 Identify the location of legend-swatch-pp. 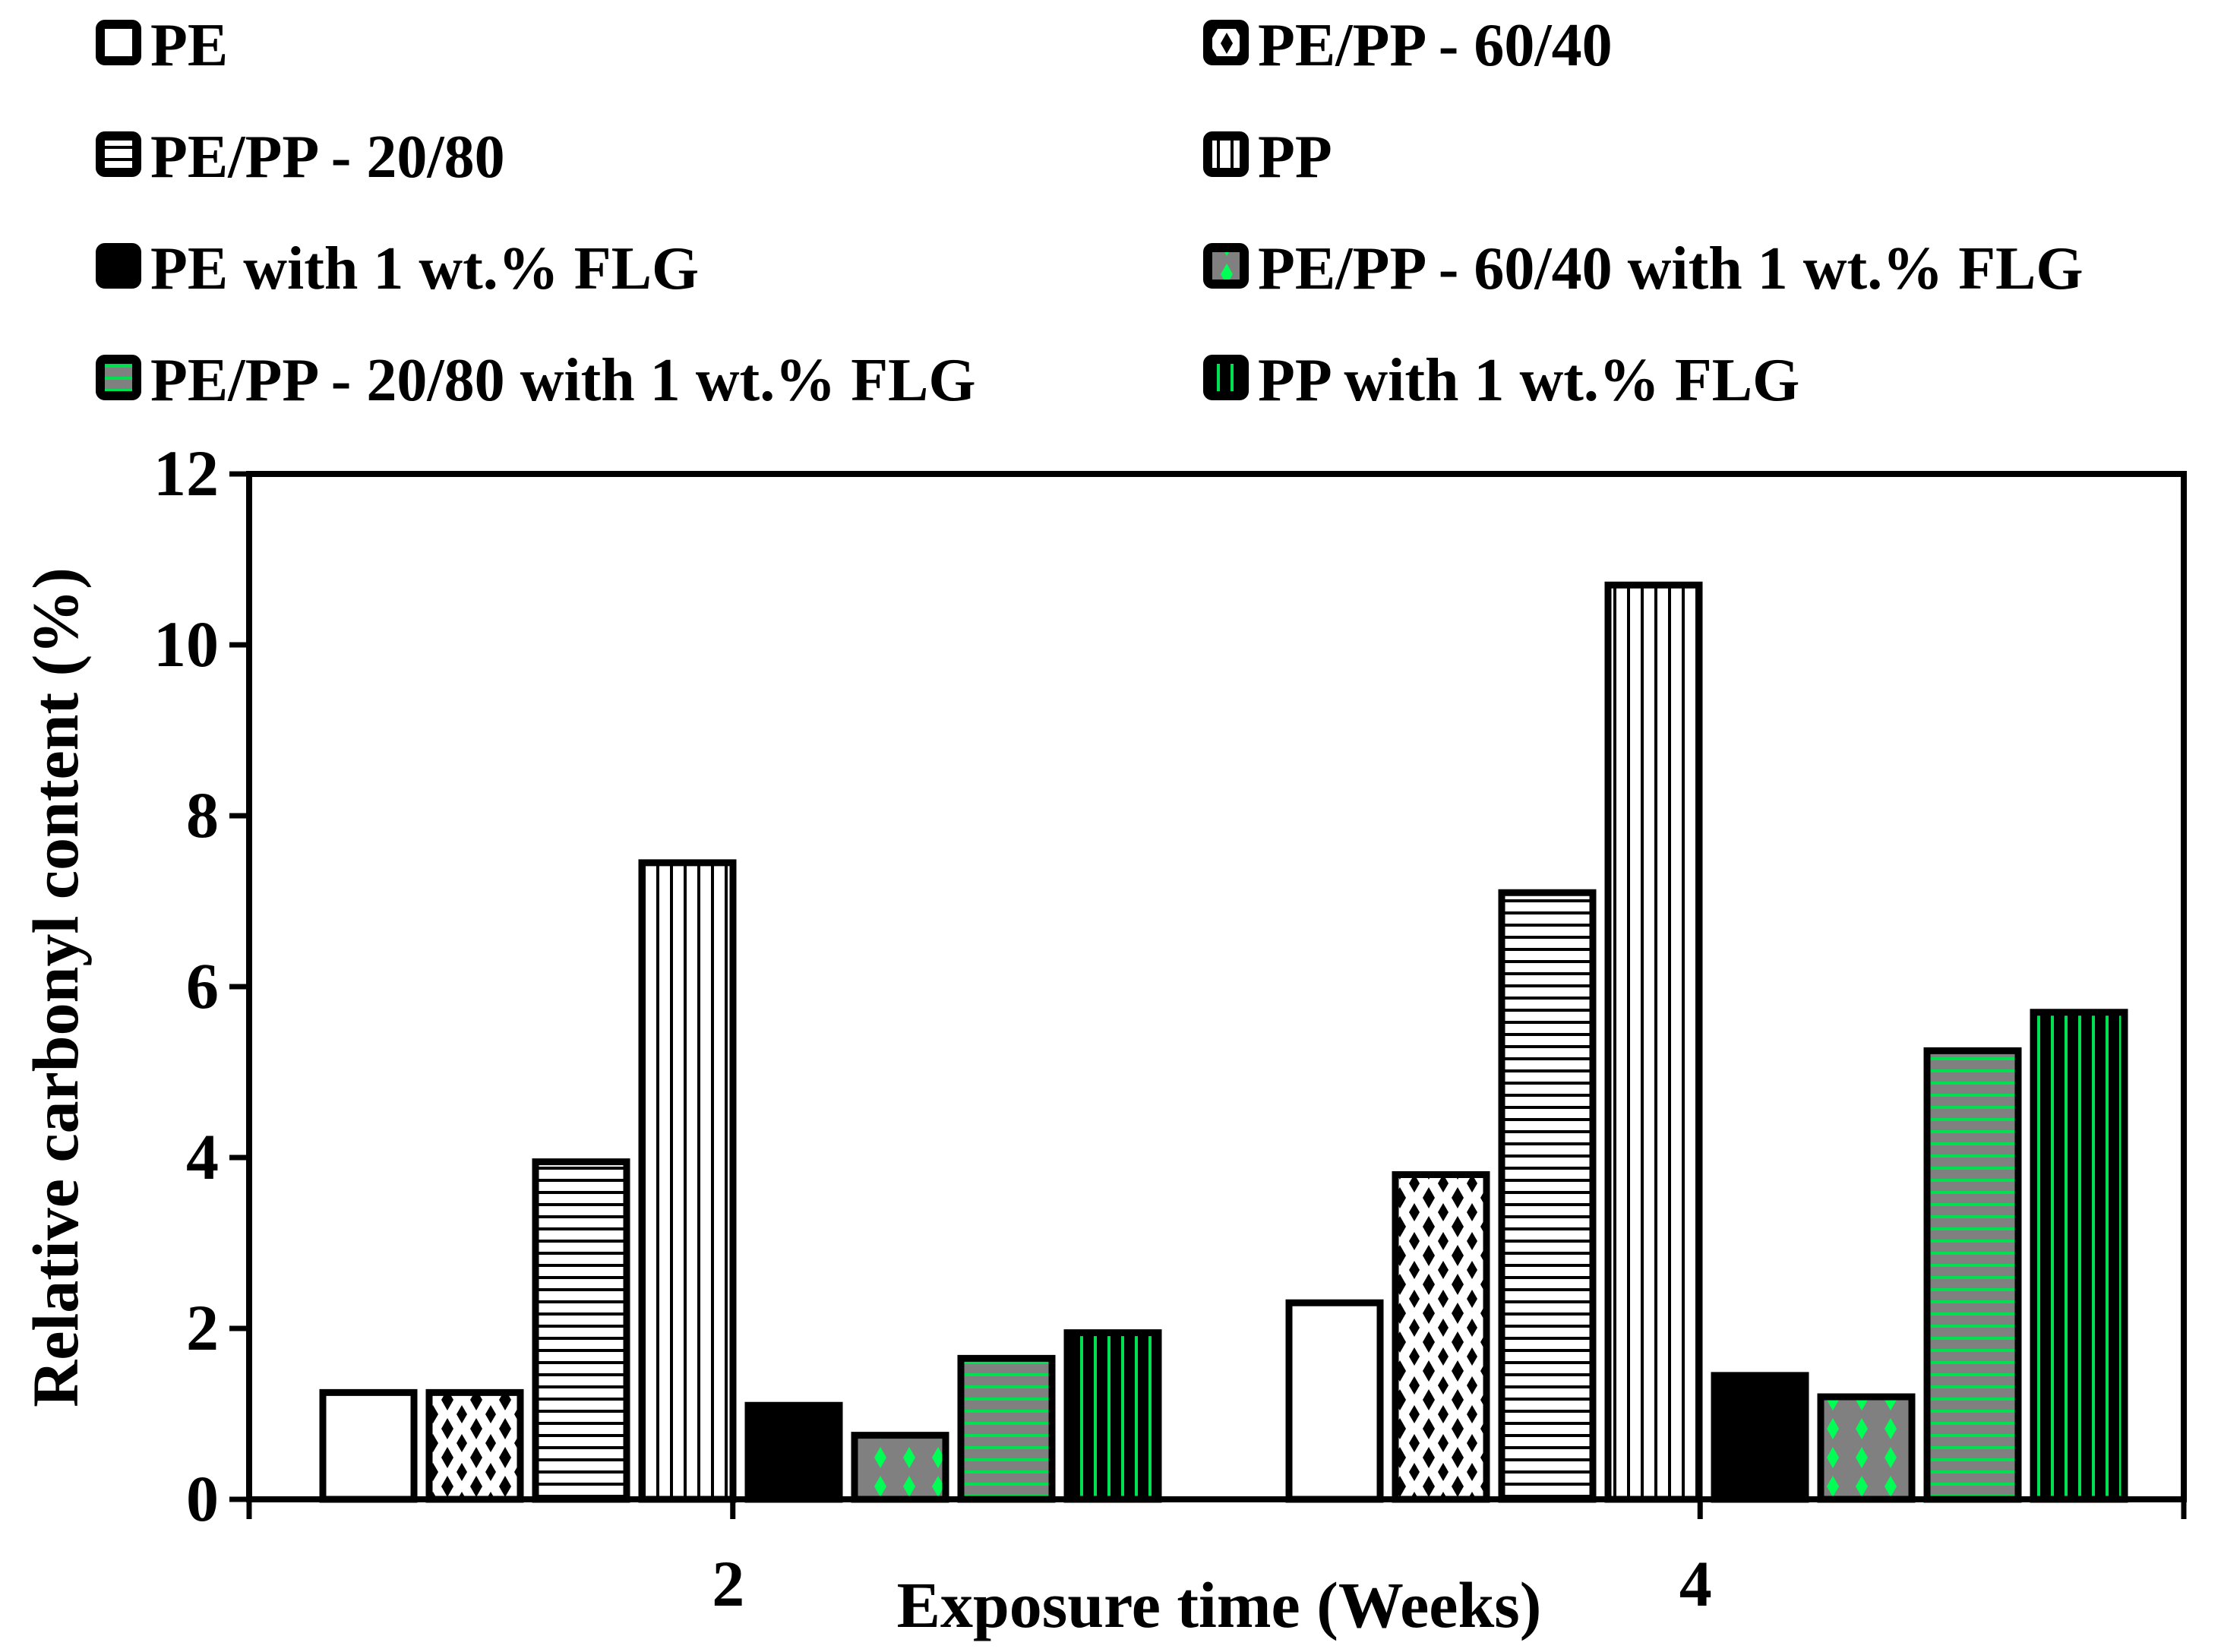
(1226, 154).